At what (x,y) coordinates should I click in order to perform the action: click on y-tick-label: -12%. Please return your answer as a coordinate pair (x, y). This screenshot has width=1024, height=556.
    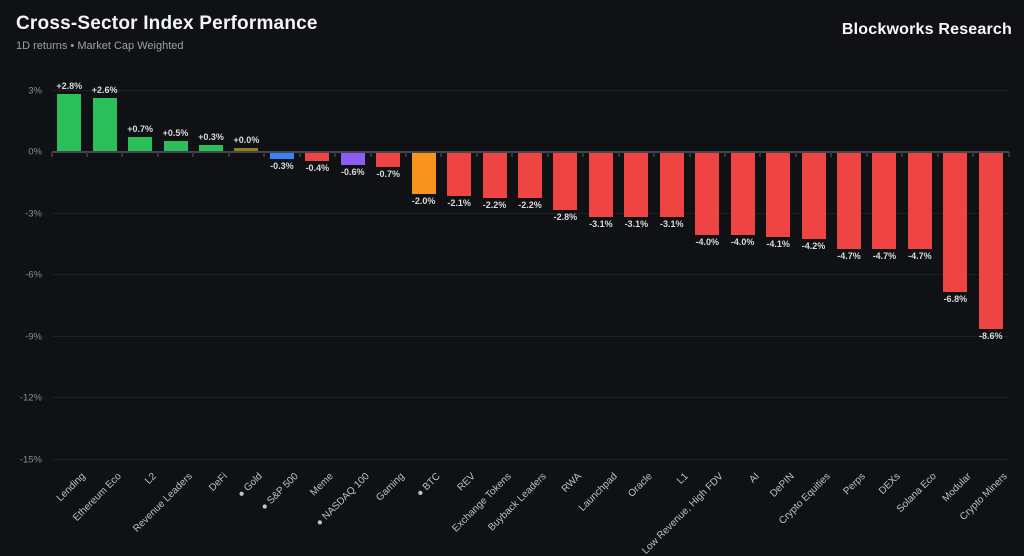
    Looking at the image, I should click on (30, 398).